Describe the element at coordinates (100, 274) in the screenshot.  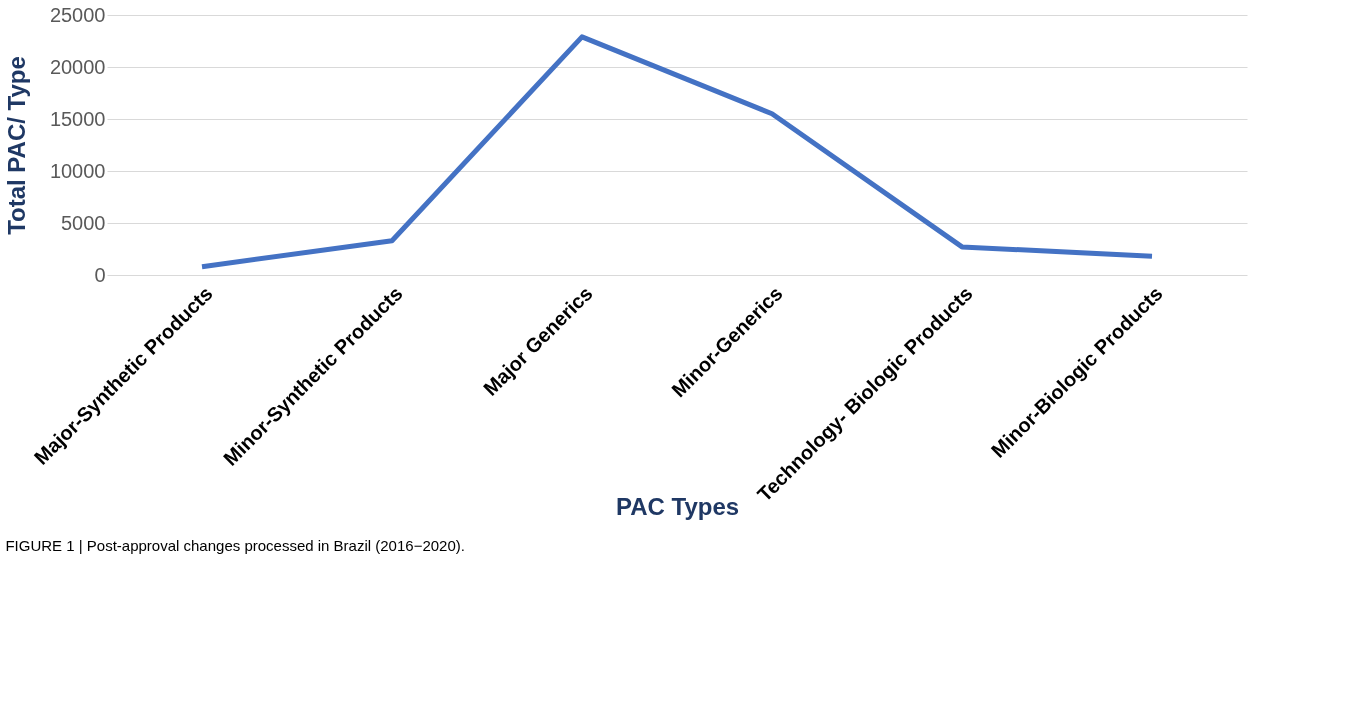
I see `y-tick-label: 0` at that location.